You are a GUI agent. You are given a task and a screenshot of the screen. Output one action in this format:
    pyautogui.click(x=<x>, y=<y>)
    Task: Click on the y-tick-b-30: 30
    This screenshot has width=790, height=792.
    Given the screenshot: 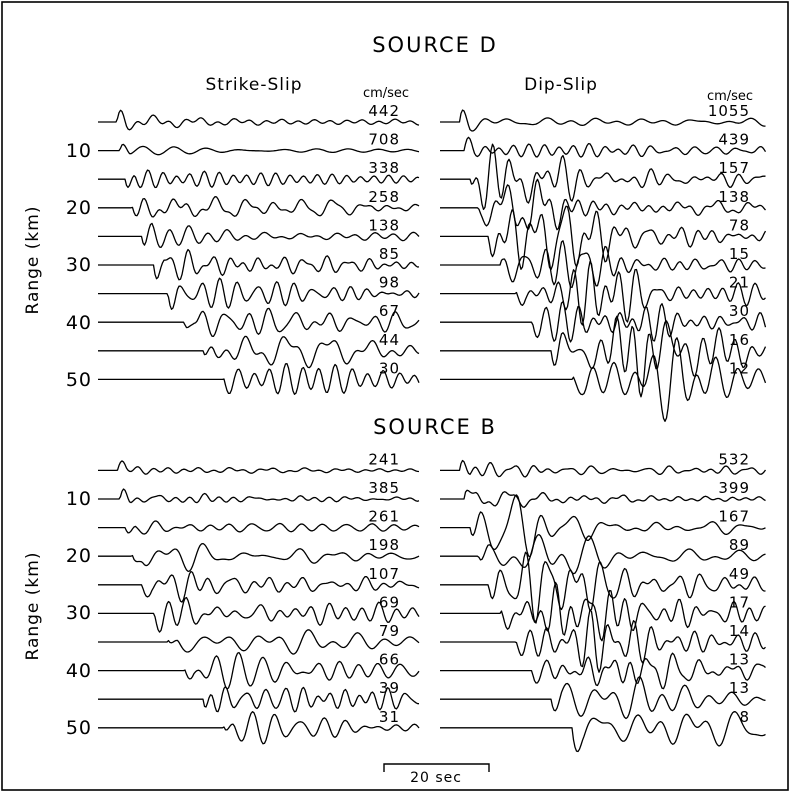 What is the action you would take?
    pyautogui.click(x=79, y=613)
    